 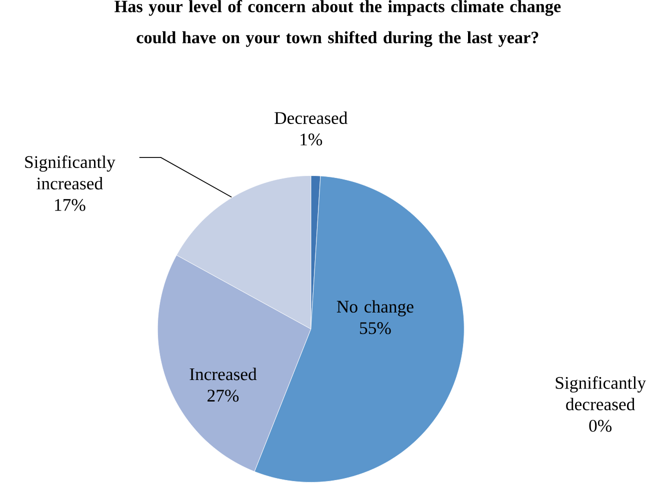 What do you see at coordinates (375, 328) in the screenshot?
I see `data-label: 55%` at bounding box center [375, 328].